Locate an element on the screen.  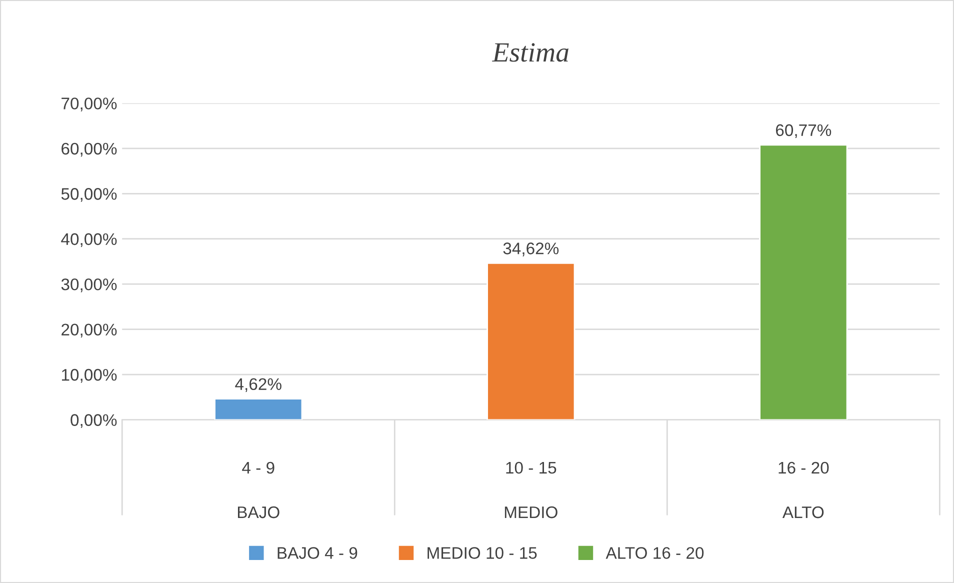
y-tick-label: 60,00% is located at coordinates (89, 149).